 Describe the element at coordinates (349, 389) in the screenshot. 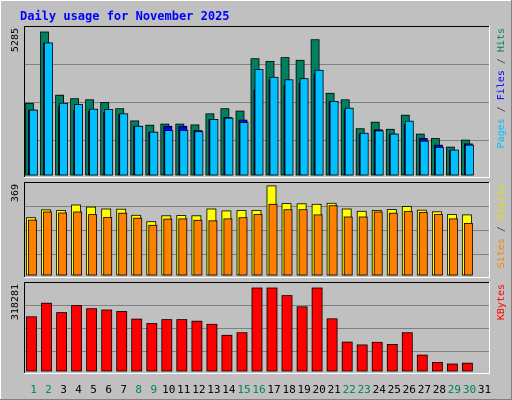

I see `x-tick-label: 22` at that location.